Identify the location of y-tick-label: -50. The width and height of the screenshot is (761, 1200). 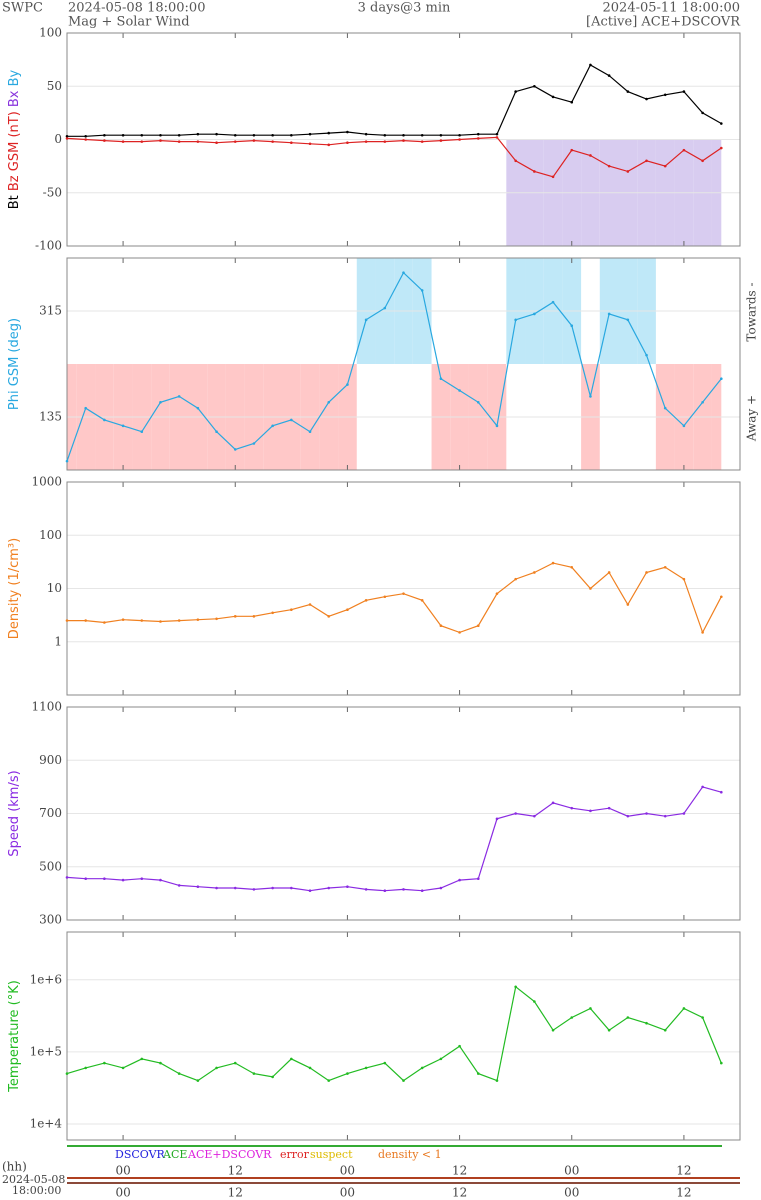
(52, 192).